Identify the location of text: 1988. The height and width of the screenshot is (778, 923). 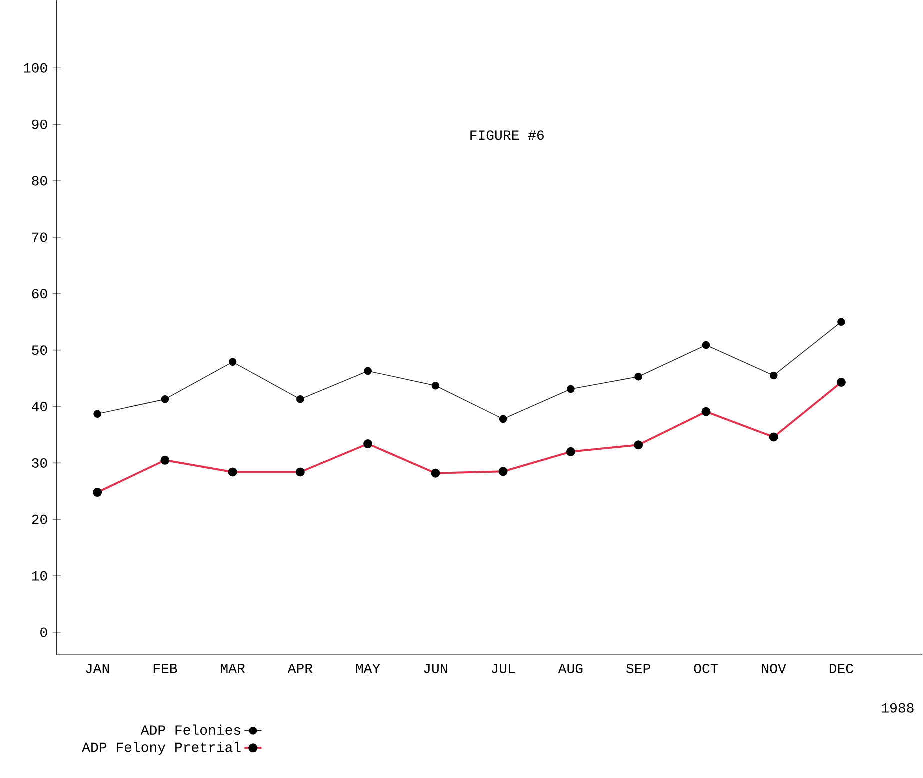
(898, 708).